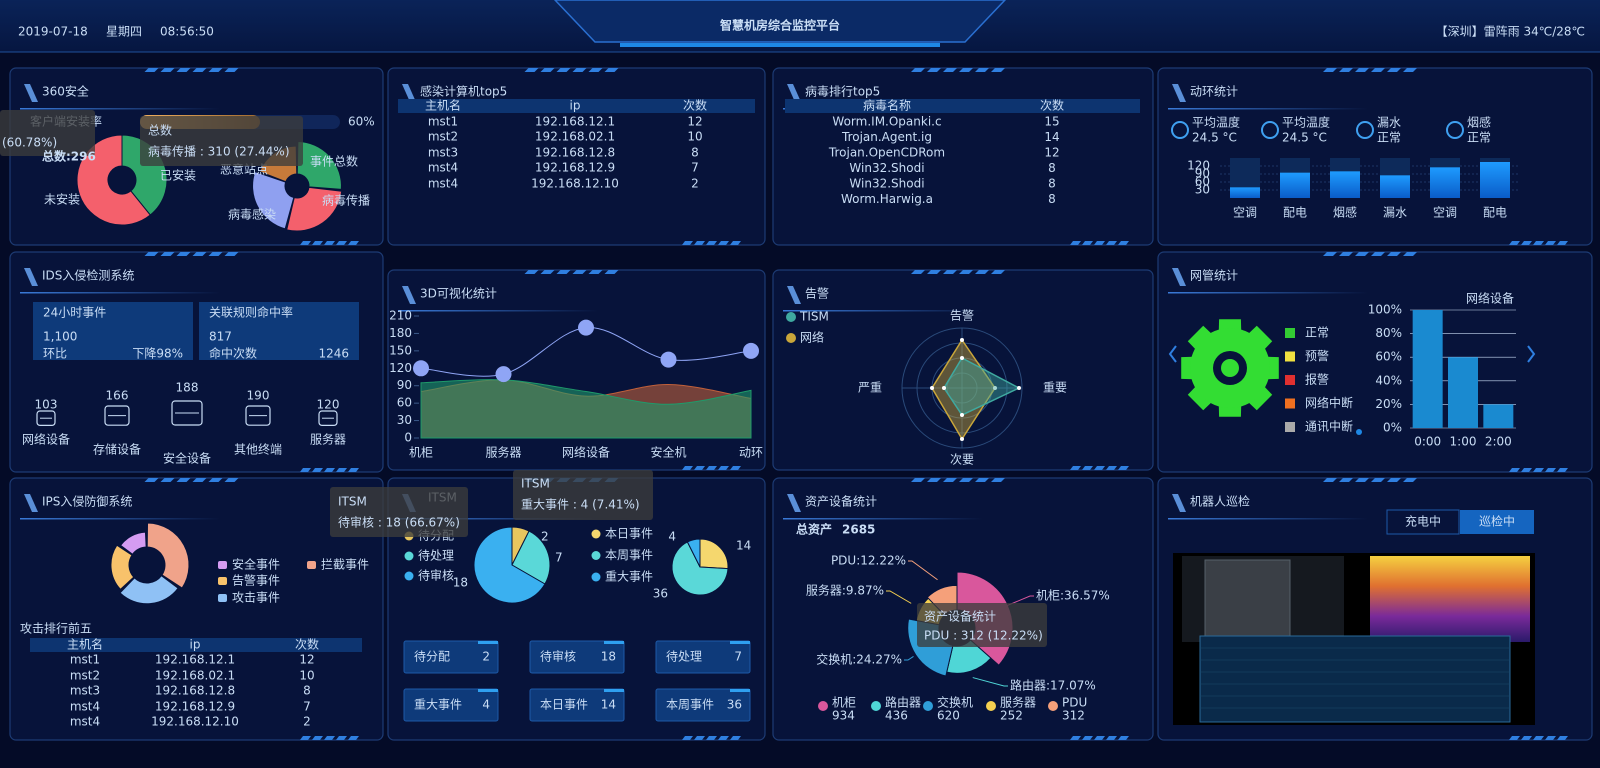 The image size is (1600, 768). What do you see at coordinates (1531, 354) in the screenshot?
I see `nav-arrow-right` at bounding box center [1531, 354].